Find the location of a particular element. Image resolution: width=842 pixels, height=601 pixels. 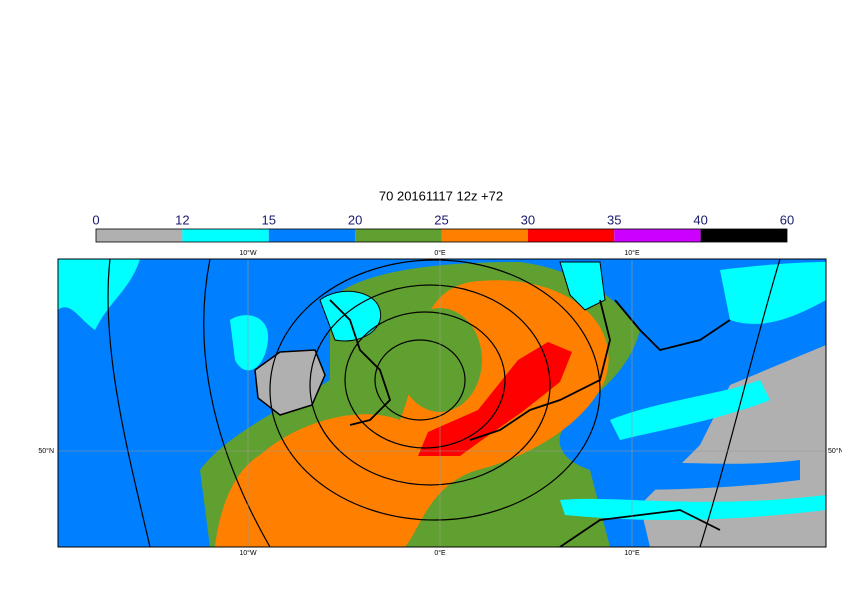

title: 70 20161117 12z +72 is located at coordinates (441, 195).